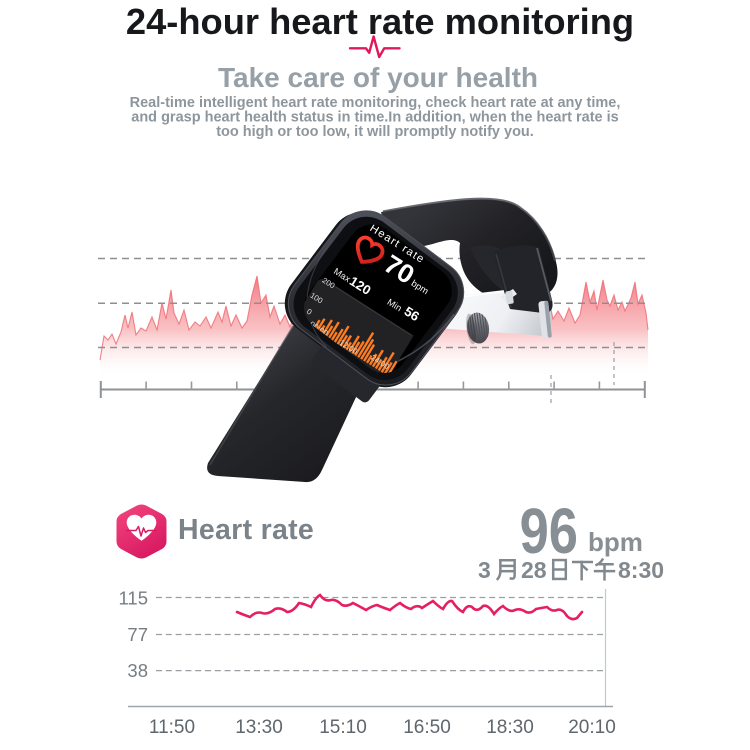  Describe the element at coordinates (510, 727) in the screenshot. I see `svg-text: 18:30` at that location.